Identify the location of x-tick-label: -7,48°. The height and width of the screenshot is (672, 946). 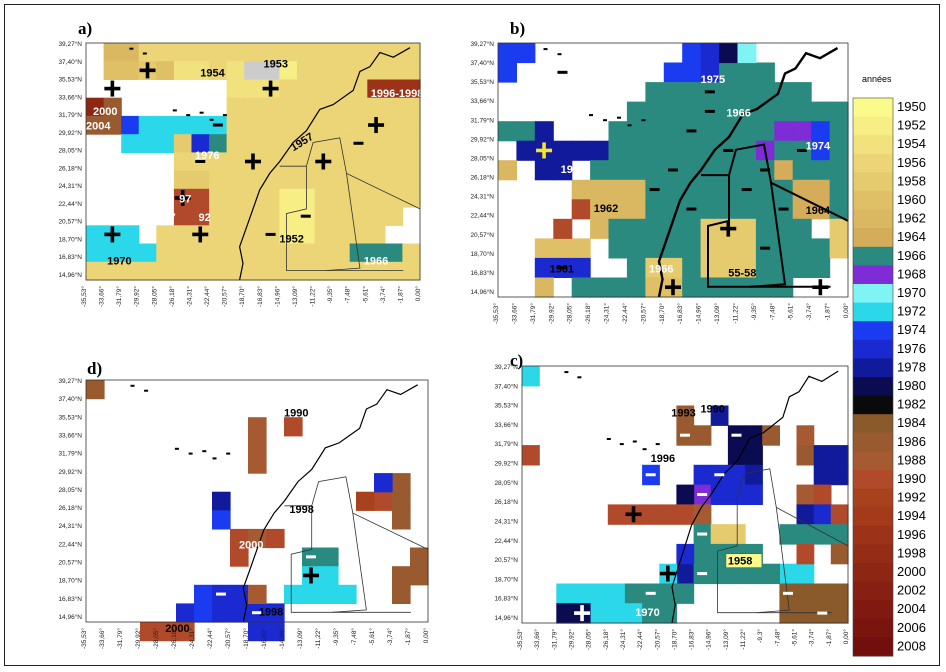
(777, 638).